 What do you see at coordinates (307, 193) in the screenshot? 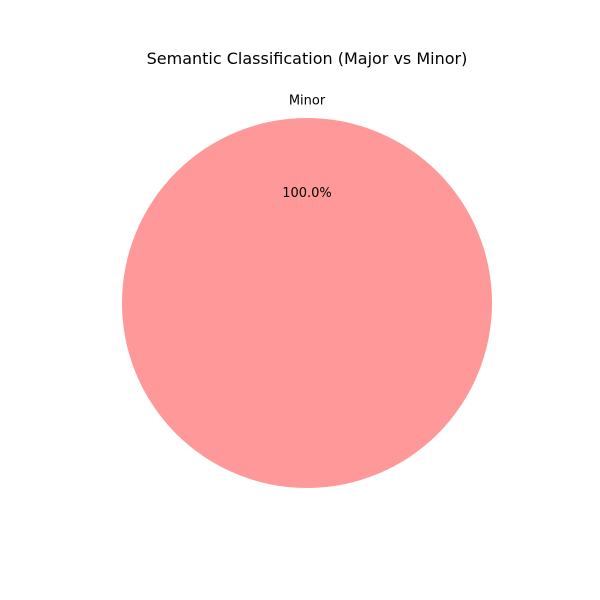
I see `slice-percent-label: 100.0%` at bounding box center [307, 193].